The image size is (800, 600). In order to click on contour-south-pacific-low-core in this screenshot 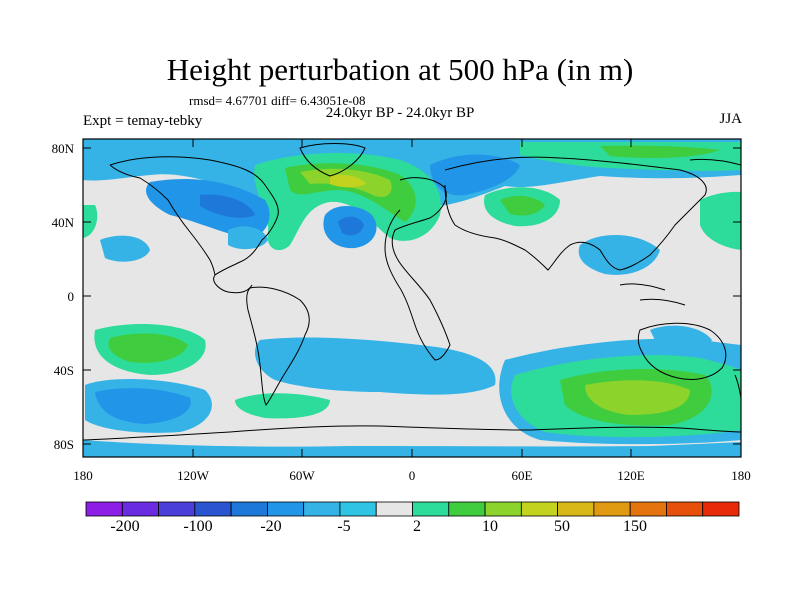, I will do `click(143, 406)`.